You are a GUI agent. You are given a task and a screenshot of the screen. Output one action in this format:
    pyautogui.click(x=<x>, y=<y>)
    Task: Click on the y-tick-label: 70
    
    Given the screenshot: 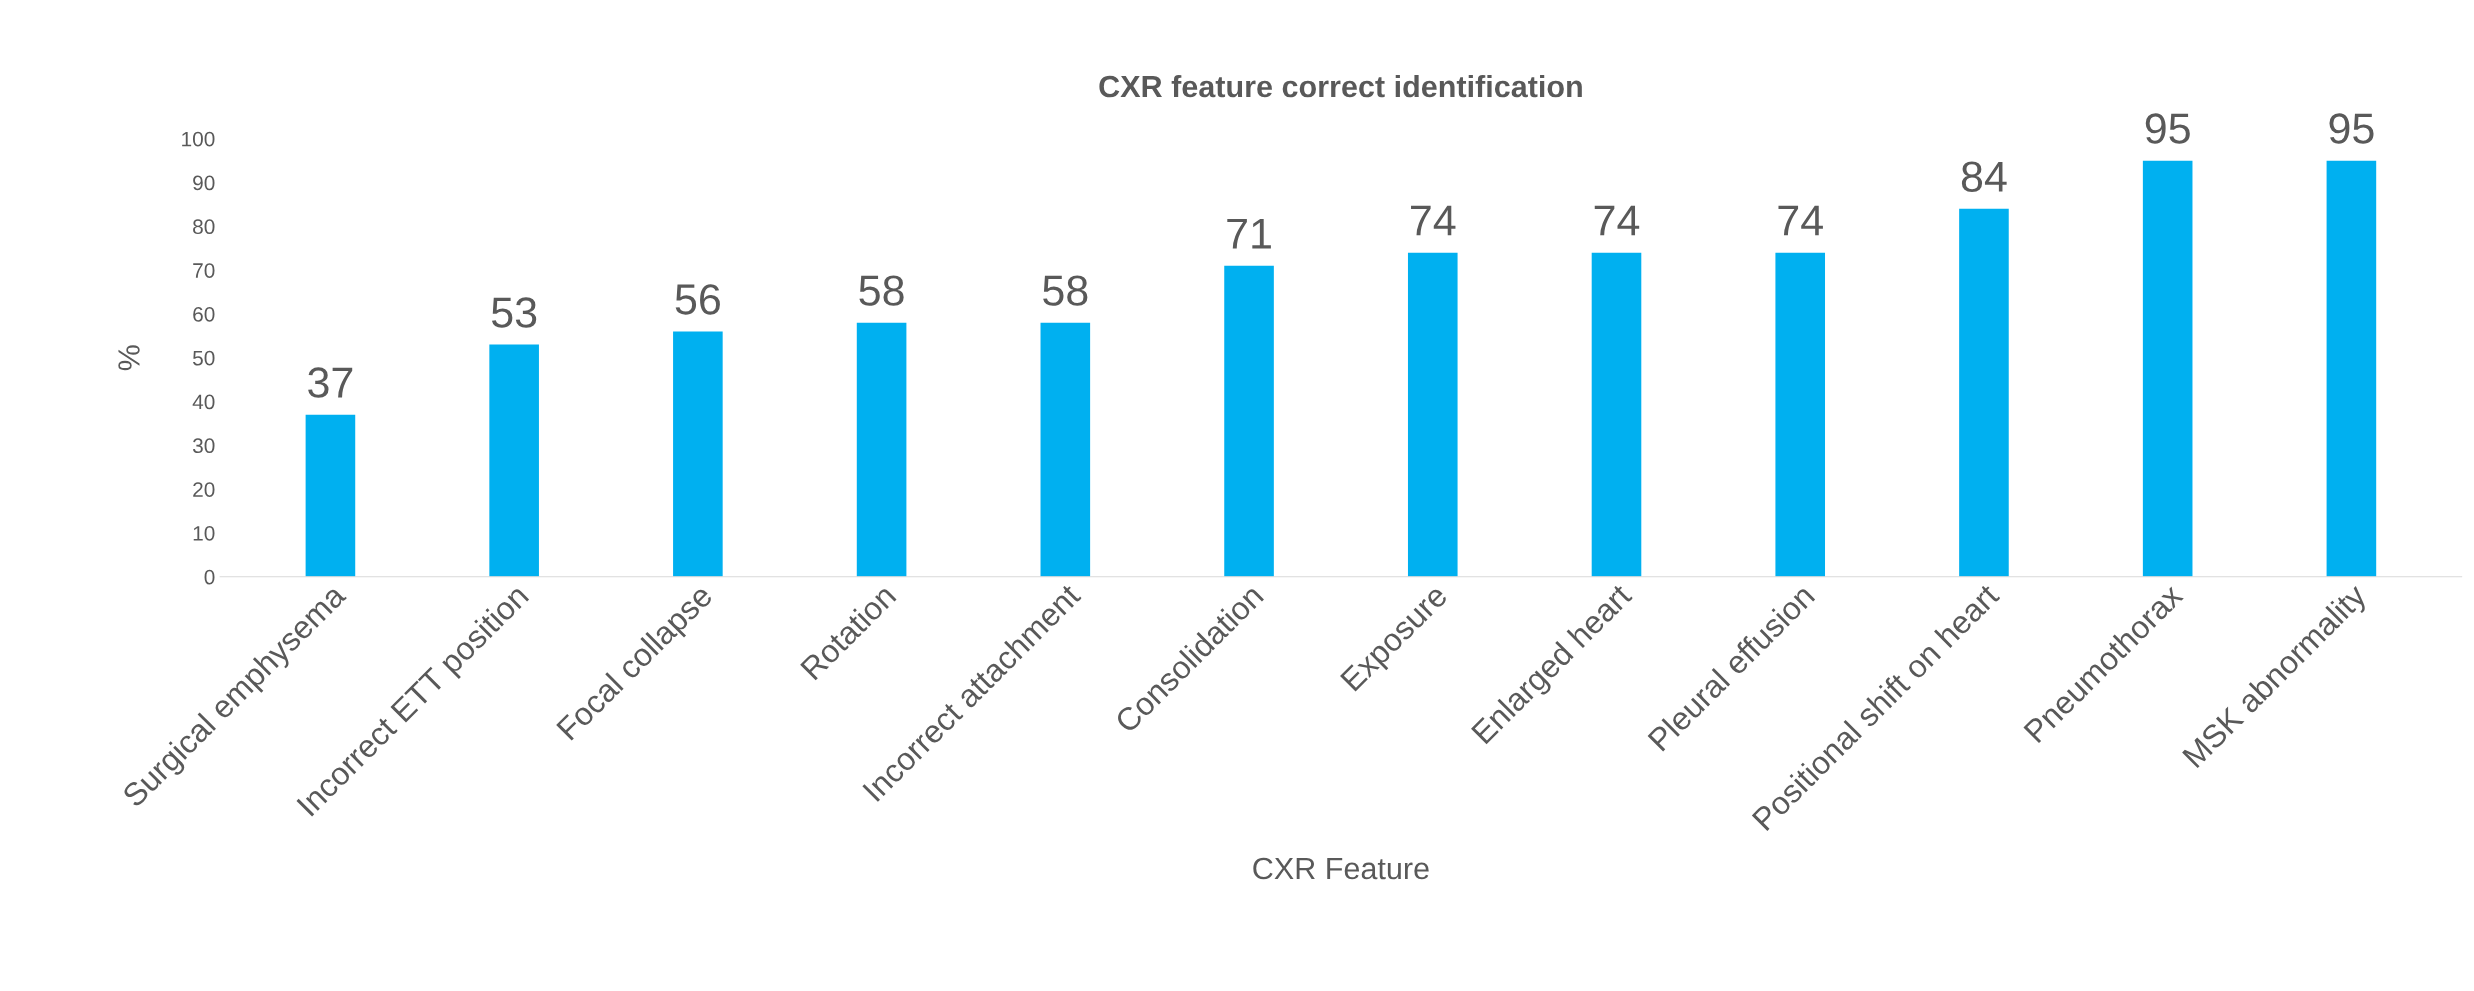 What is the action you would take?
    pyautogui.click(x=204, y=270)
    